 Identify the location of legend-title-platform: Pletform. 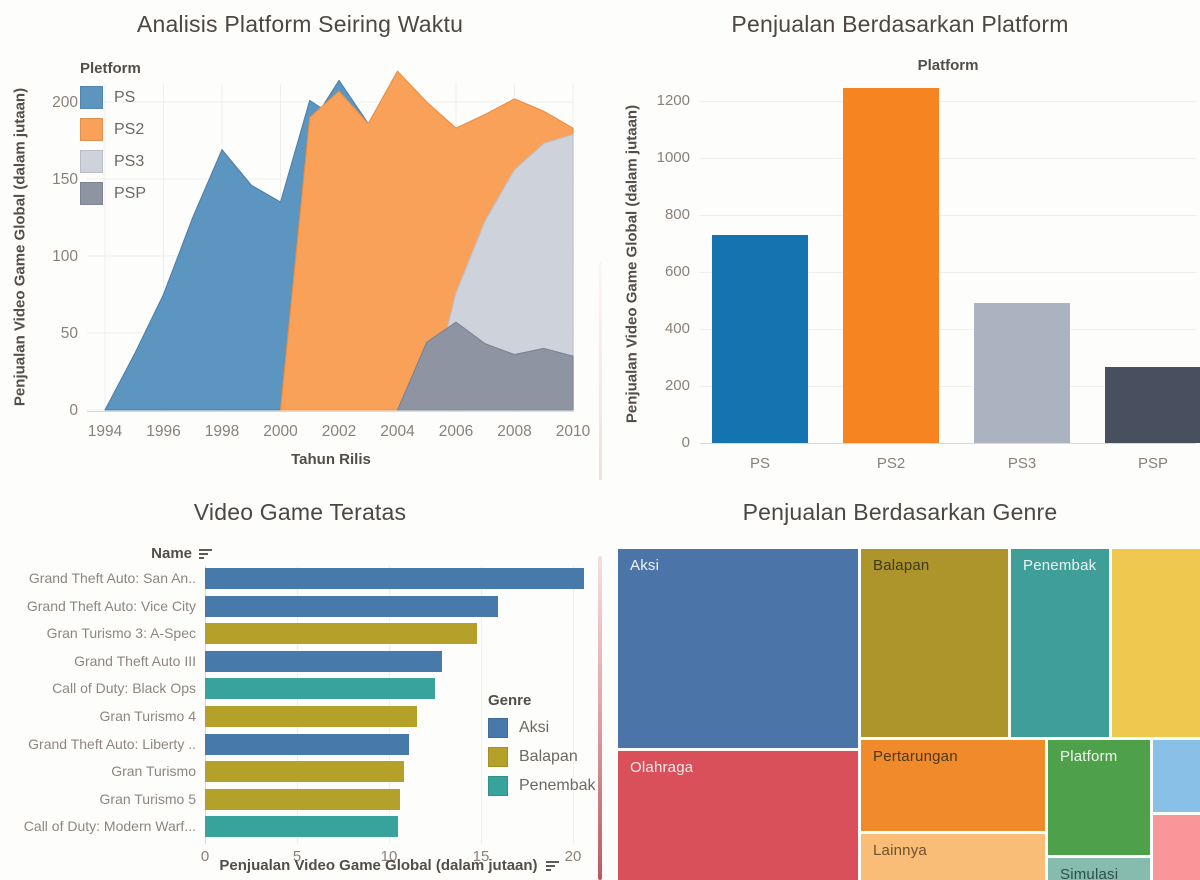
(110, 68).